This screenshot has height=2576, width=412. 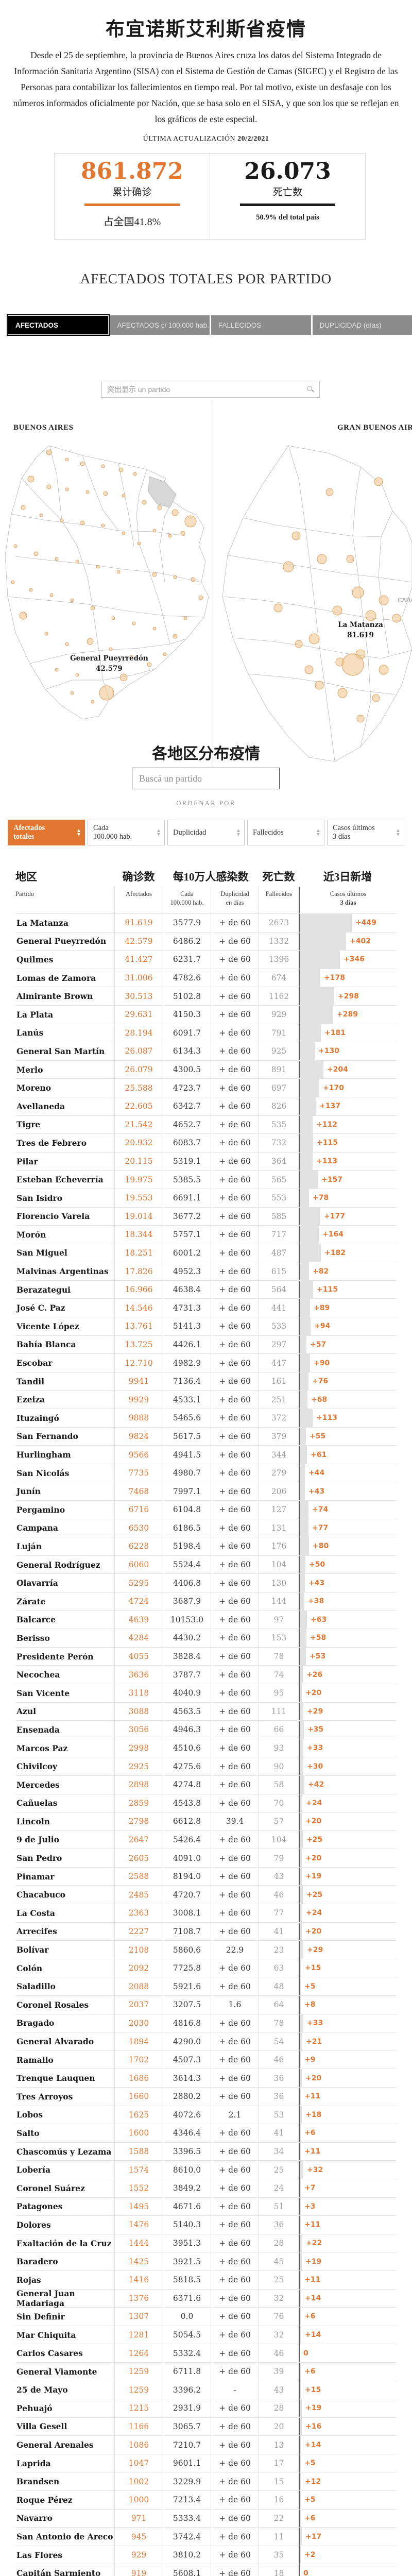 What do you see at coordinates (138, 1656) in the screenshot?
I see `afectados-value: 4055` at bounding box center [138, 1656].